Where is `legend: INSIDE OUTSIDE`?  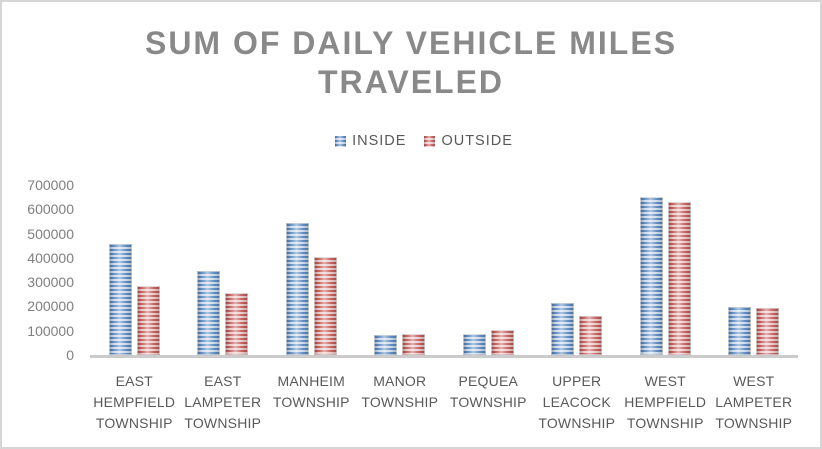 legend: INSIDE OUTSIDE is located at coordinates (424, 141).